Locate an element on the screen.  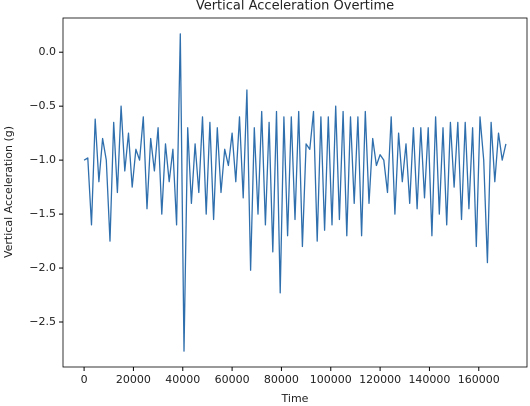
x-tick-label: 140000 is located at coordinates (429, 379).